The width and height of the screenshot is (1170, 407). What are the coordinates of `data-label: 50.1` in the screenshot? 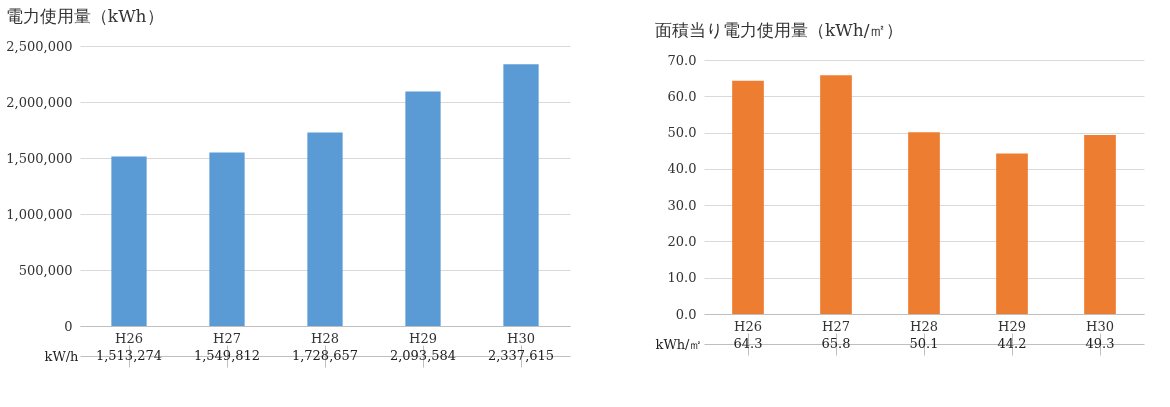 It's located at (924, 343).